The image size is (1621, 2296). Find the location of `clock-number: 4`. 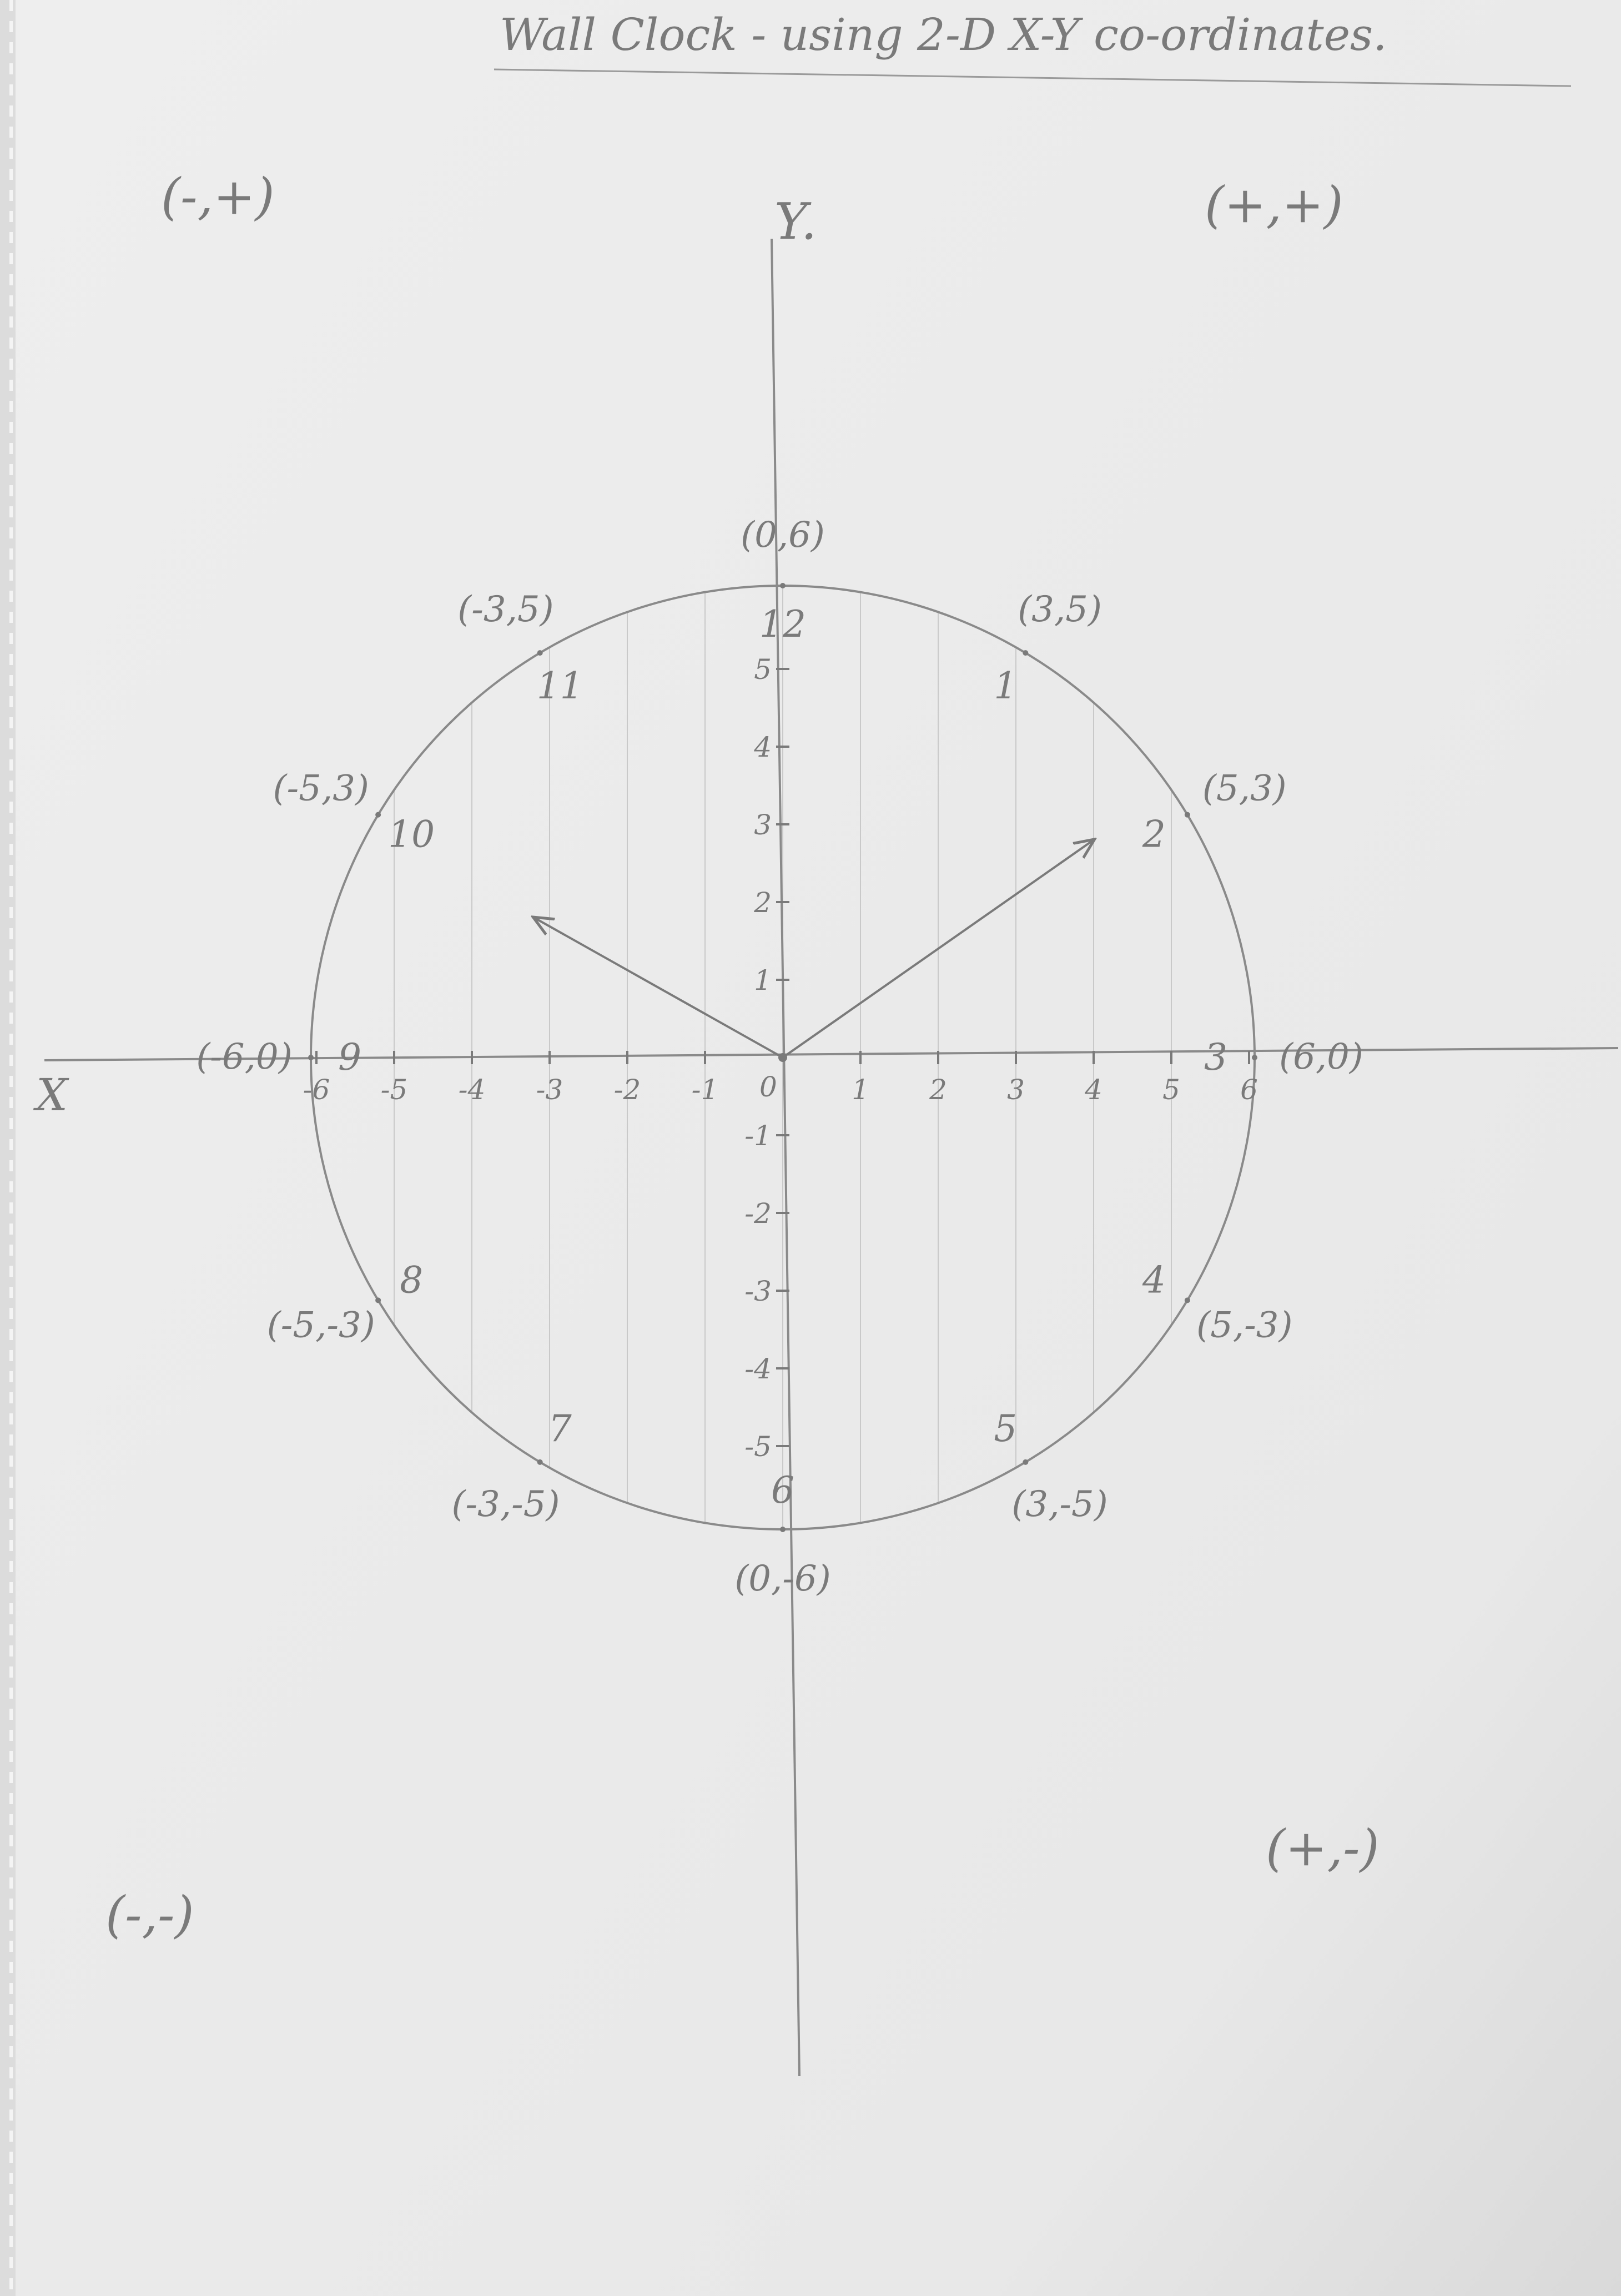

clock-number: 4 is located at coordinates (1154, 1279).